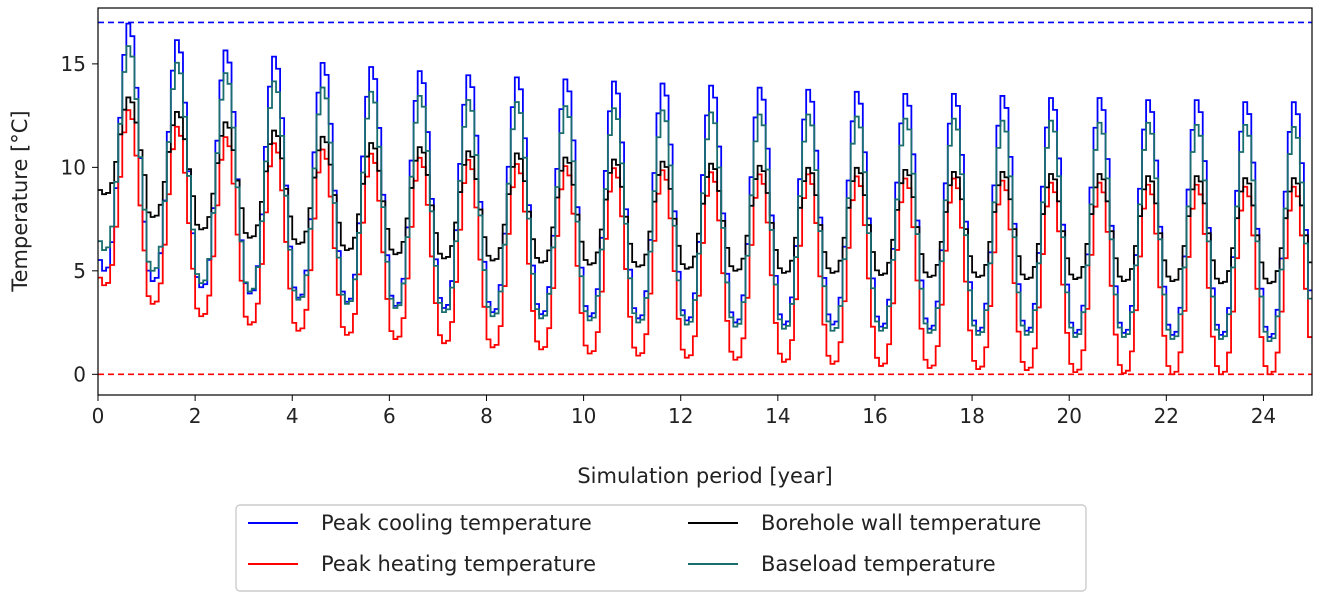  I want to click on x-tick-label: 20, so click(1068, 416).